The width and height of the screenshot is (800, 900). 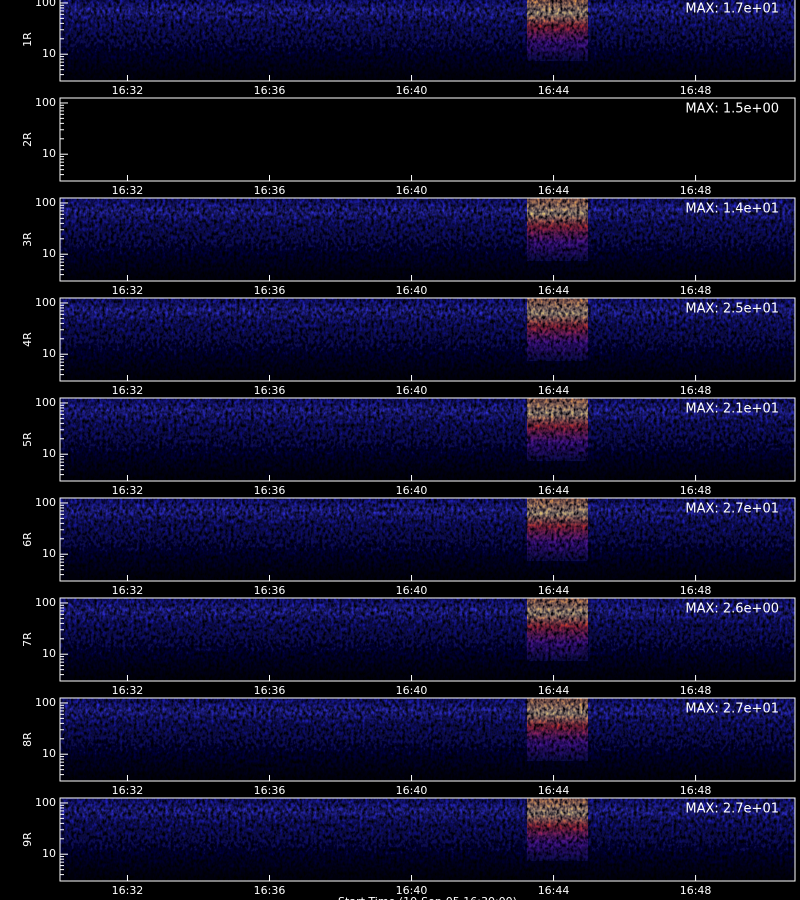 What do you see at coordinates (732, 109) in the screenshot?
I see `max-annotation: MAX: 1.5e+00` at bounding box center [732, 109].